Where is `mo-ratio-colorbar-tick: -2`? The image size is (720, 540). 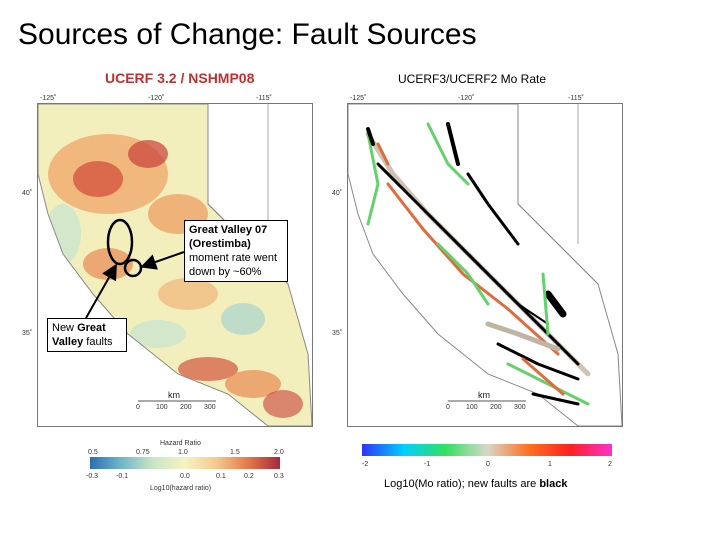
mo-ratio-colorbar-tick: -2 is located at coordinates (365, 464).